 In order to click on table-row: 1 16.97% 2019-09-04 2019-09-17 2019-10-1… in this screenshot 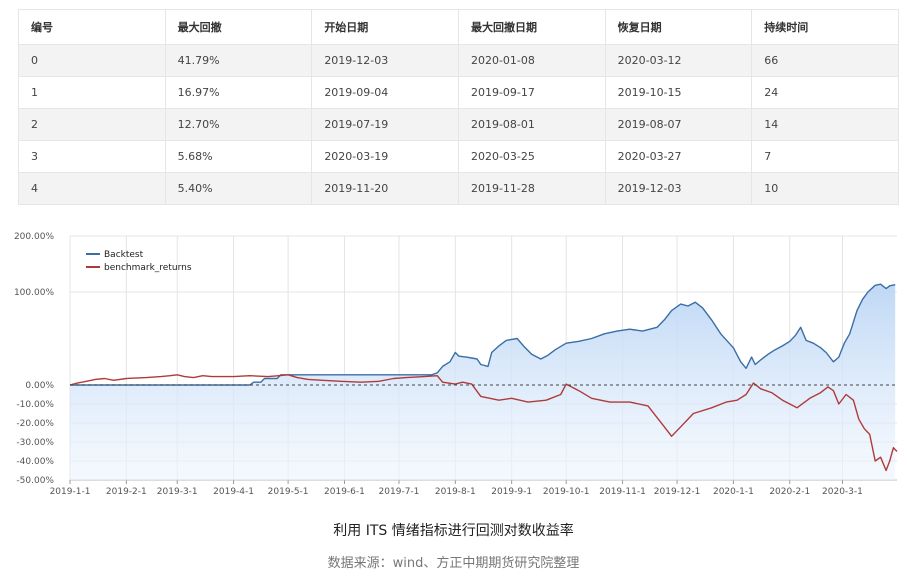, I will do `click(458, 92)`.